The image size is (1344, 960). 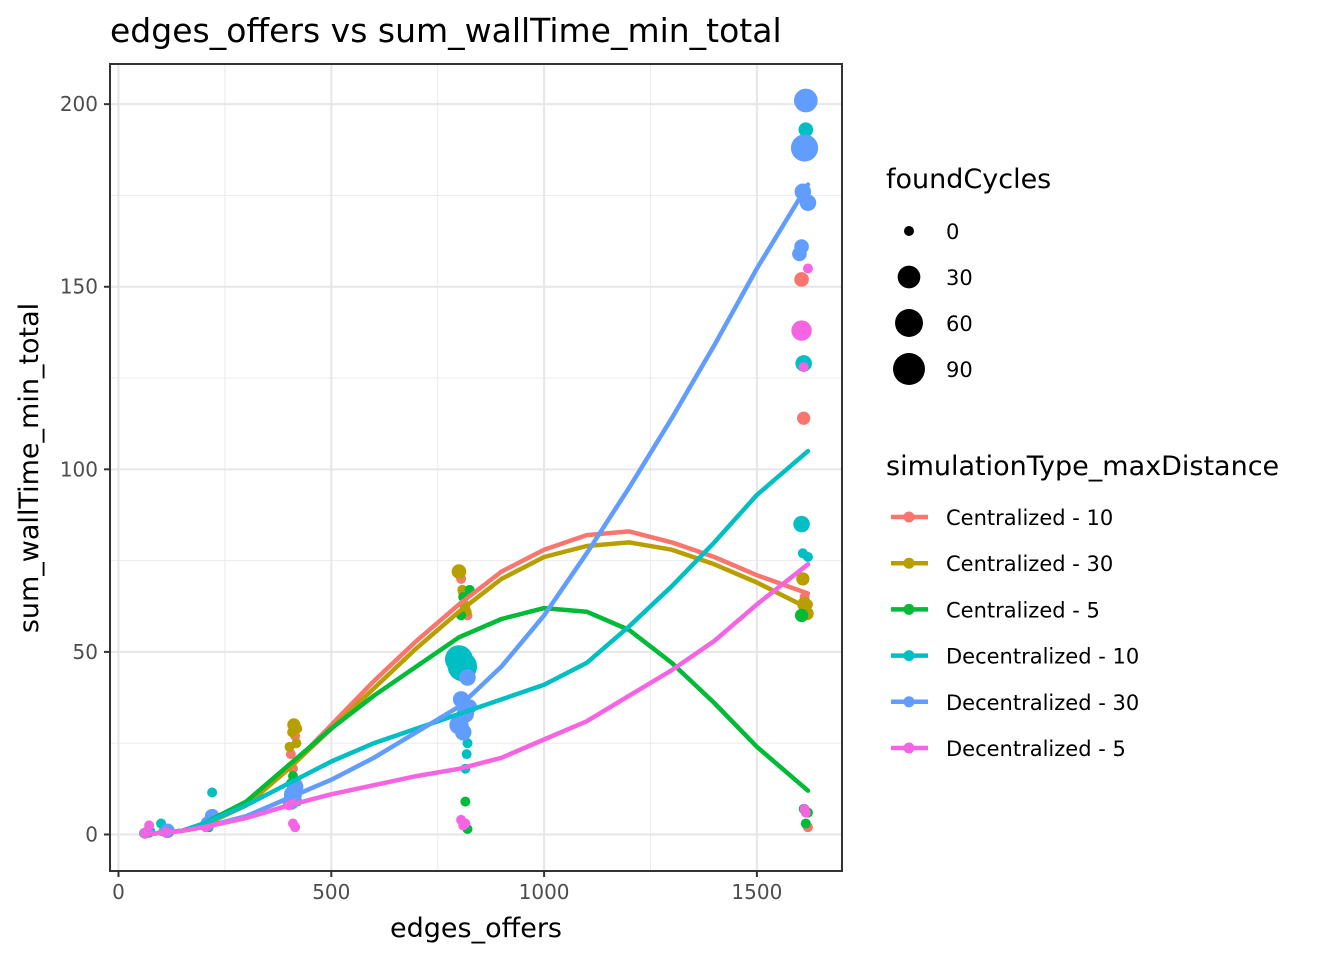 I want to click on x-tick-label: 1500, so click(x=756, y=892).